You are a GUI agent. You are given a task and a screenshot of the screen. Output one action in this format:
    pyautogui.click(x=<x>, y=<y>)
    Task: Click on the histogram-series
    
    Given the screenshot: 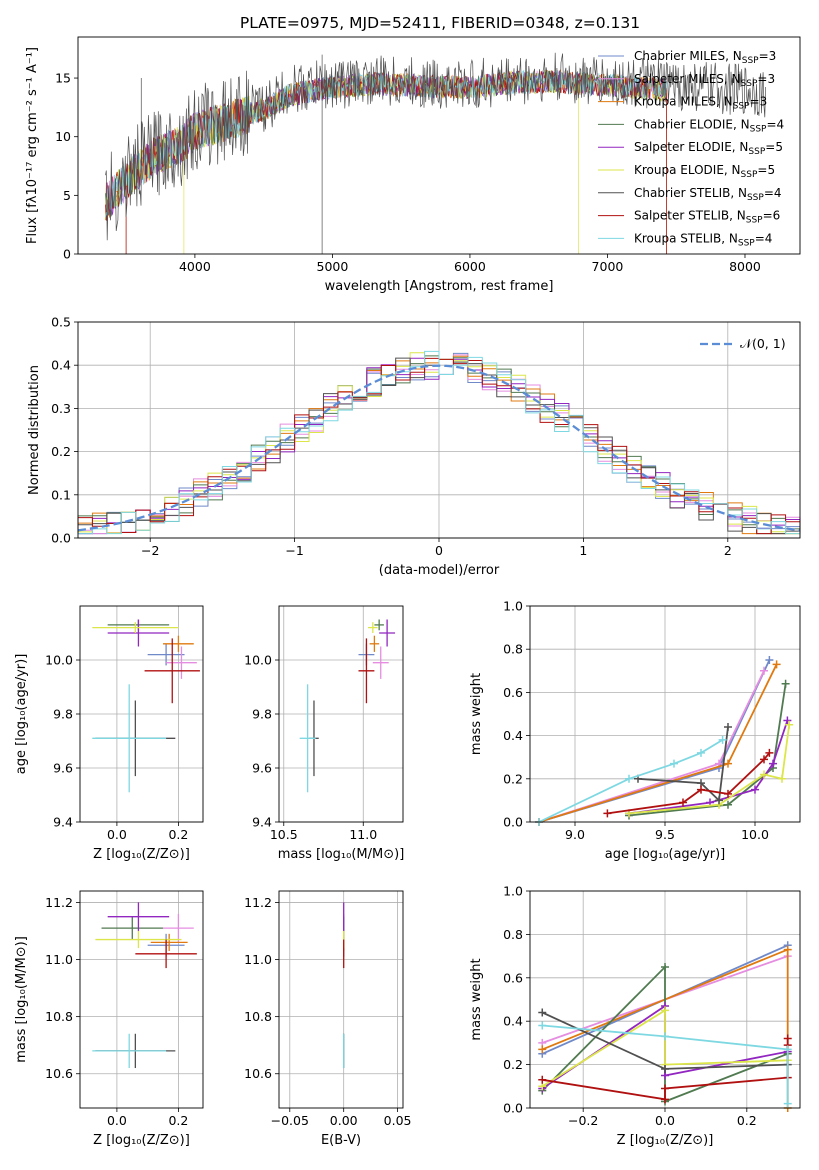 What is the action you would take?
    pyautogui.click(x=439, y=444)
    